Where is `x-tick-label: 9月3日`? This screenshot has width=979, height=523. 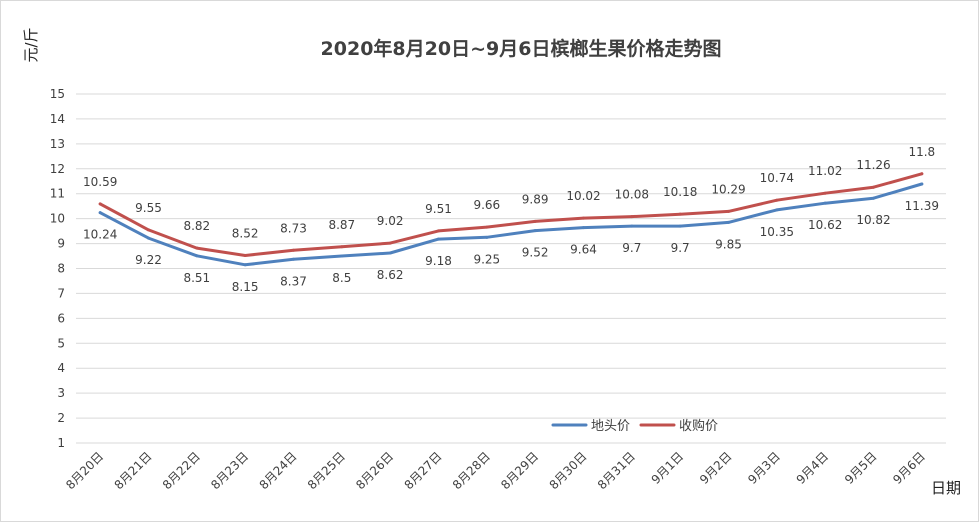 x-tick-label: 9月3日 is located at coordinates (764, 468).